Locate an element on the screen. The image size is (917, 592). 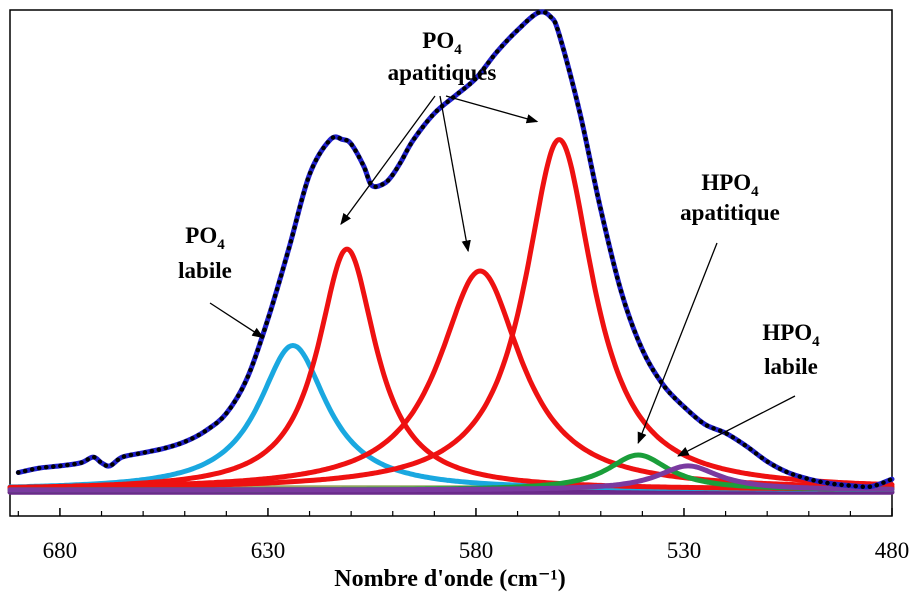
x-tick-label-4: 480 is located at coordinates (892, 550).